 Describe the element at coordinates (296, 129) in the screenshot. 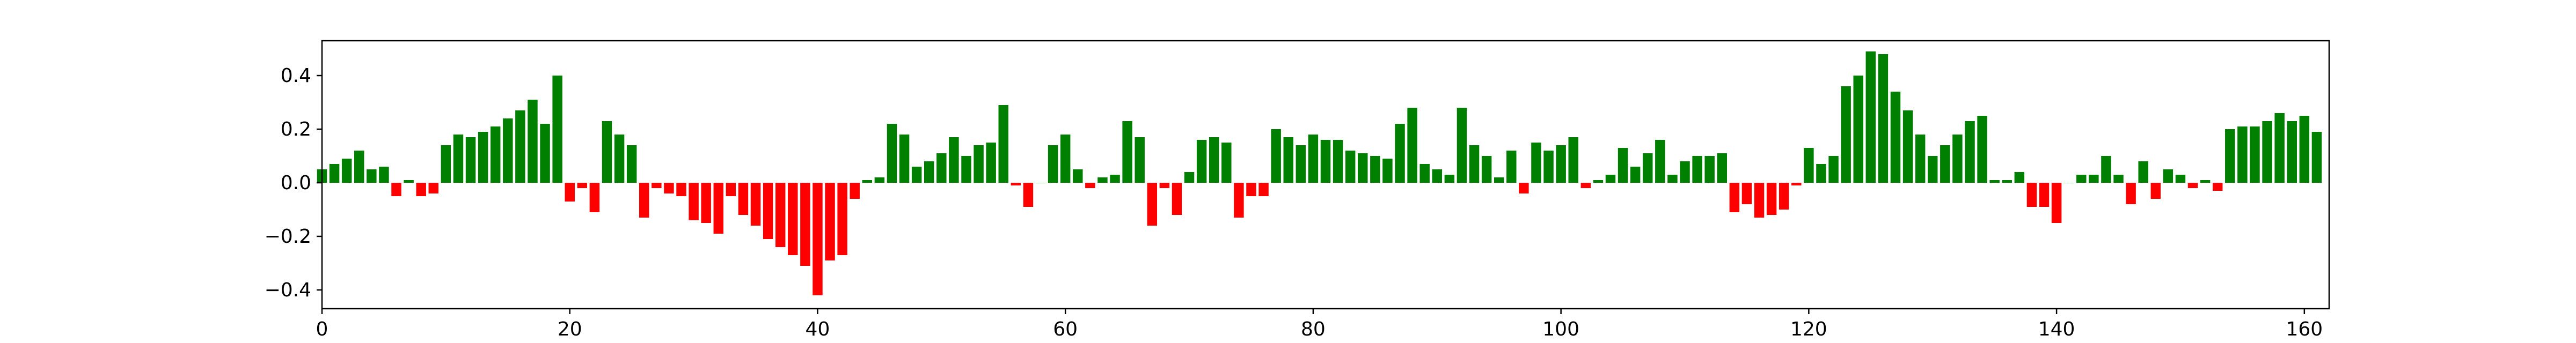

I see `y-tick-label: 0.2` at that location.